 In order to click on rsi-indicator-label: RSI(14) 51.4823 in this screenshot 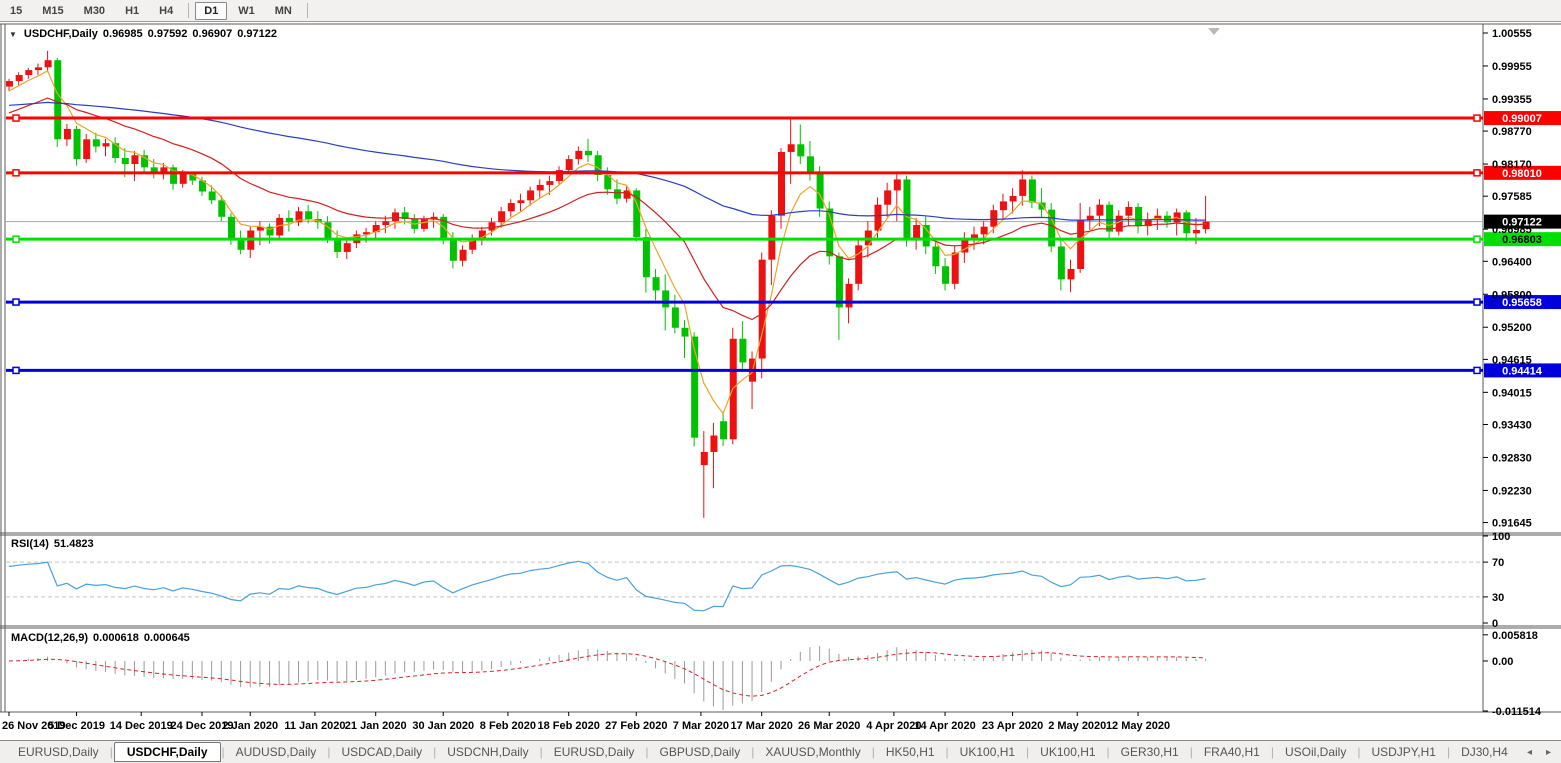, I will do `click(52, 544)`.